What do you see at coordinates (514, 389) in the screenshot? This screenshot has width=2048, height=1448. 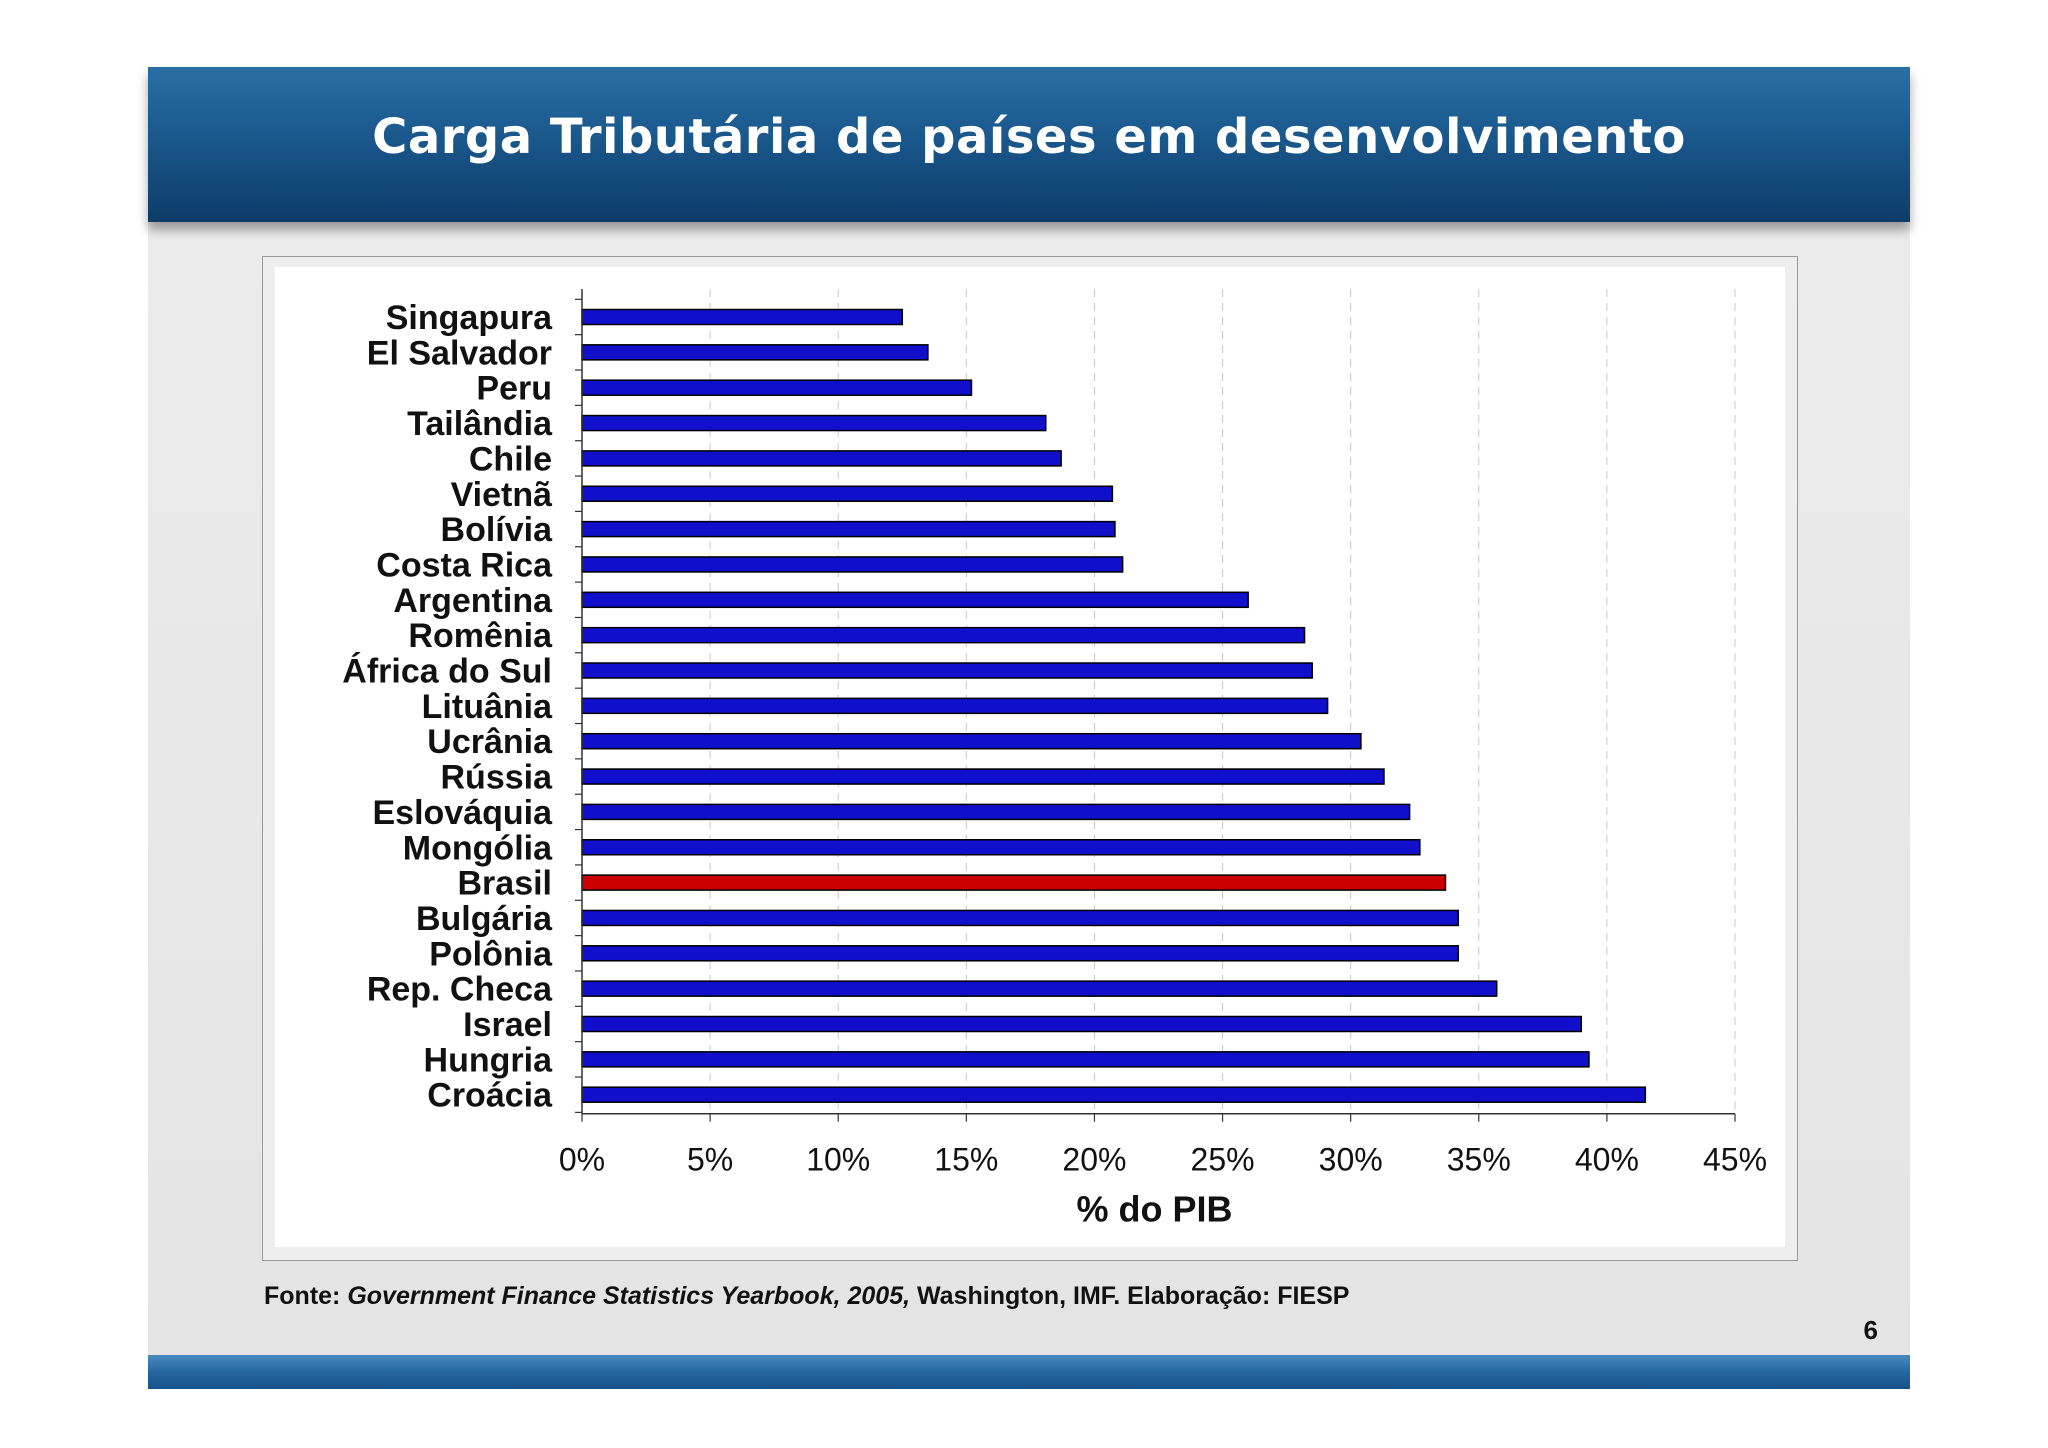 I see `category-label: Peru` at bounding box center [514, 389].